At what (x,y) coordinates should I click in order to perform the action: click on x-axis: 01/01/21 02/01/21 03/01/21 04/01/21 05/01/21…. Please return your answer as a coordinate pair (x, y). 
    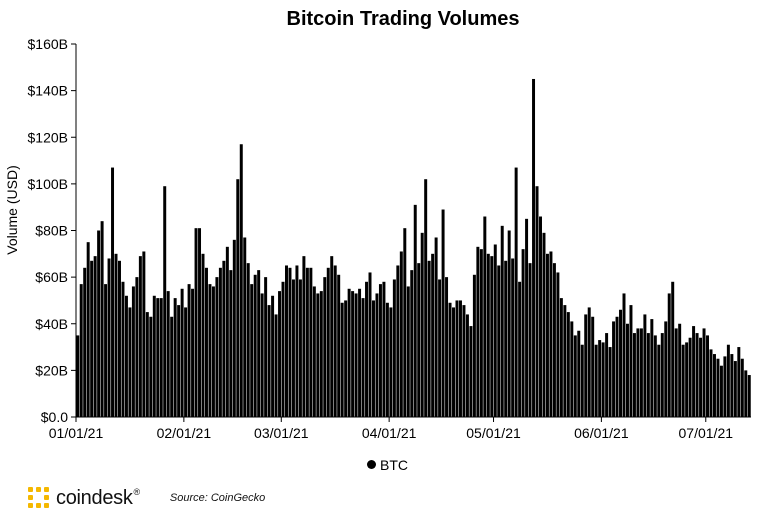
    Looking at the image, I should click on (400, 428).